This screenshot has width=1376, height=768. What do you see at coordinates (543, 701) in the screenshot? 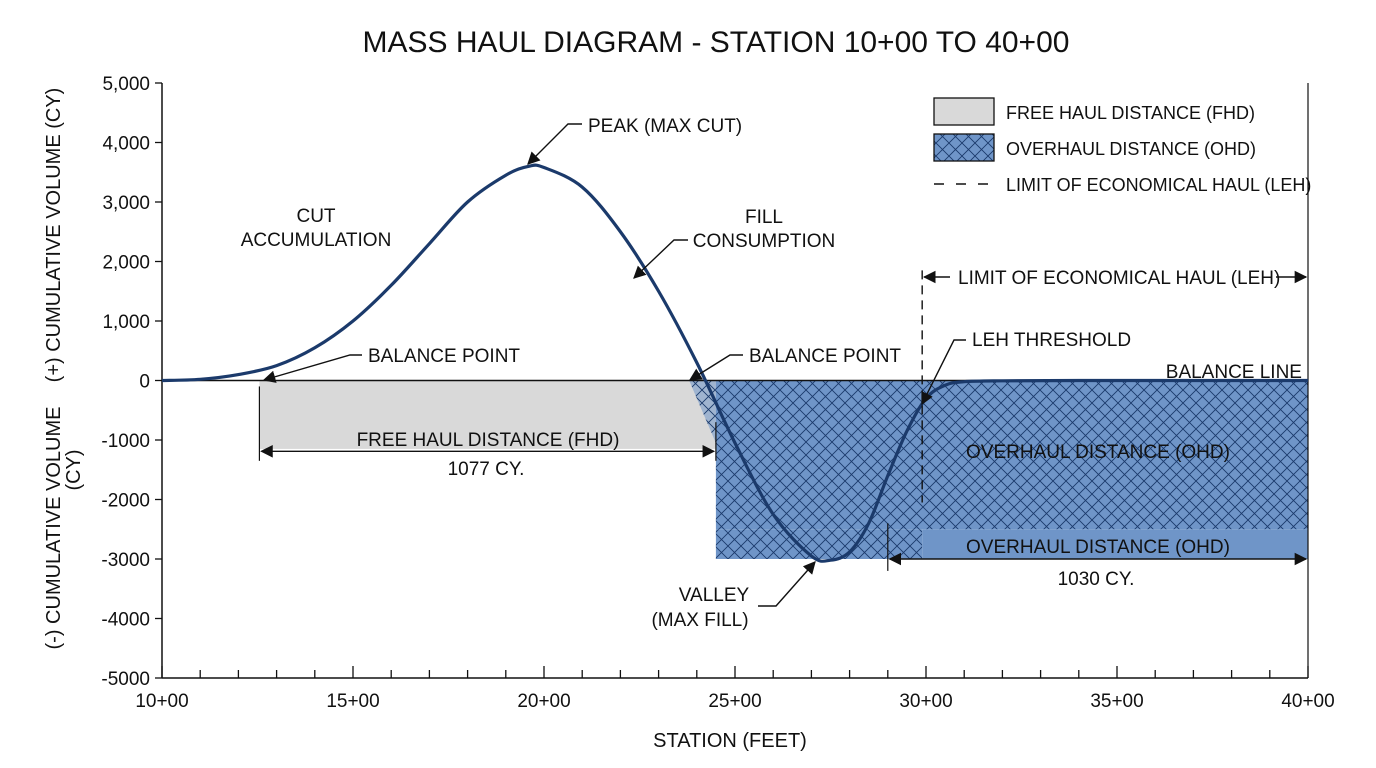
I see `x-tick-label: 20+00` at bounding box center [543, 701].